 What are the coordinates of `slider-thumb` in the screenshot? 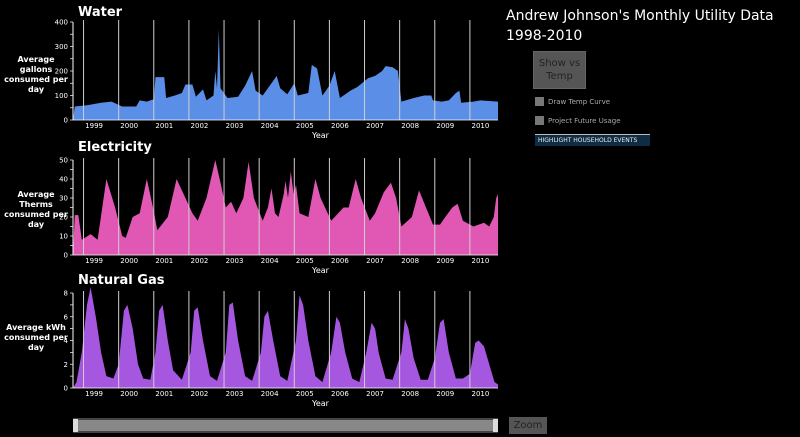 It's located at (285, 425).